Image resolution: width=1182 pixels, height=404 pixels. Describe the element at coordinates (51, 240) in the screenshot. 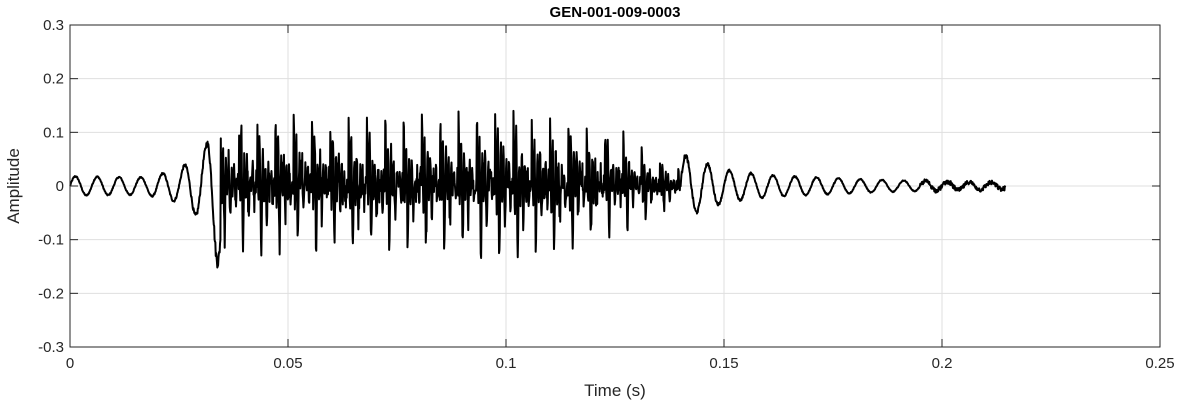

I see `y-tick-label: -0.1` at that location.